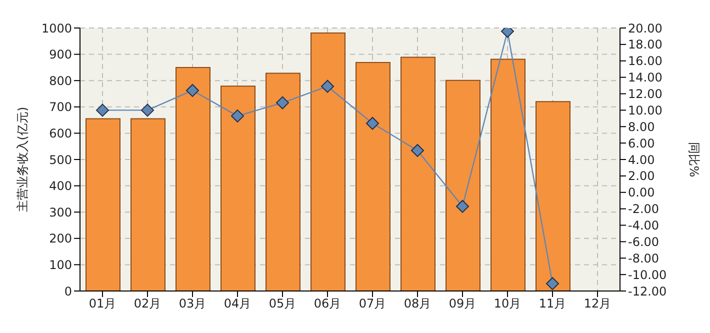 Image resolution: width=710 pixels, height=333 pixels. Describe the element at coordinates (641, 176) in the screenshot. I see `y2-tick-label: 2.00` at that location.